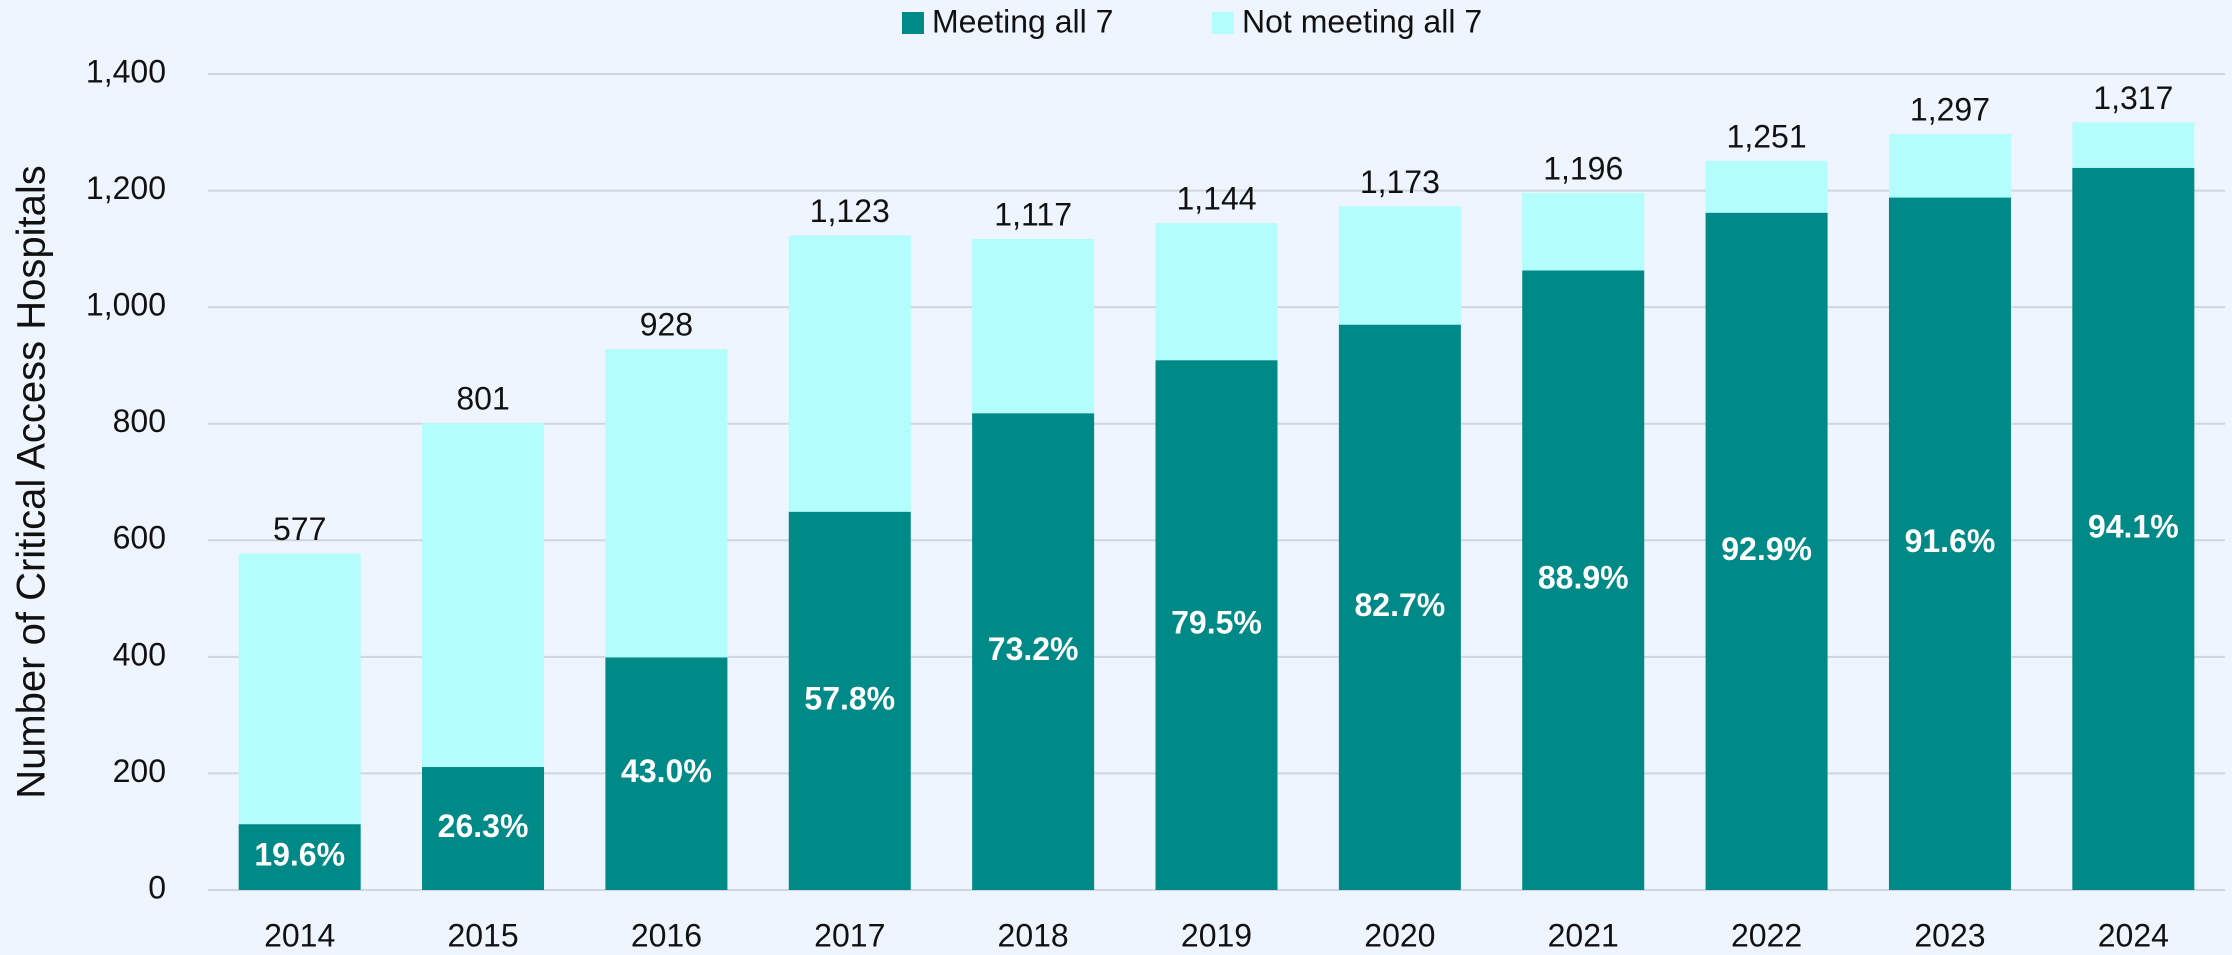 The height and width of the screenshot is (955, 2232). Describe the element at coordinates (849, 935) in the screenshot. I see `x-tick-label: 2017` at that location.